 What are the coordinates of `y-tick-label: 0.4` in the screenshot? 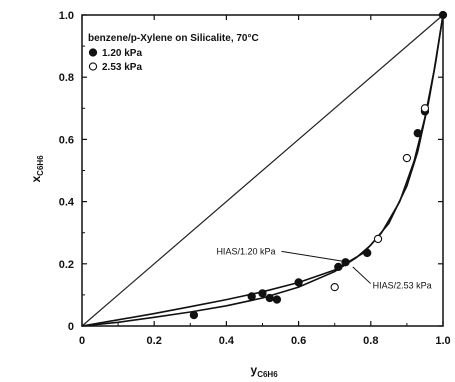 It's located at (67, 203).